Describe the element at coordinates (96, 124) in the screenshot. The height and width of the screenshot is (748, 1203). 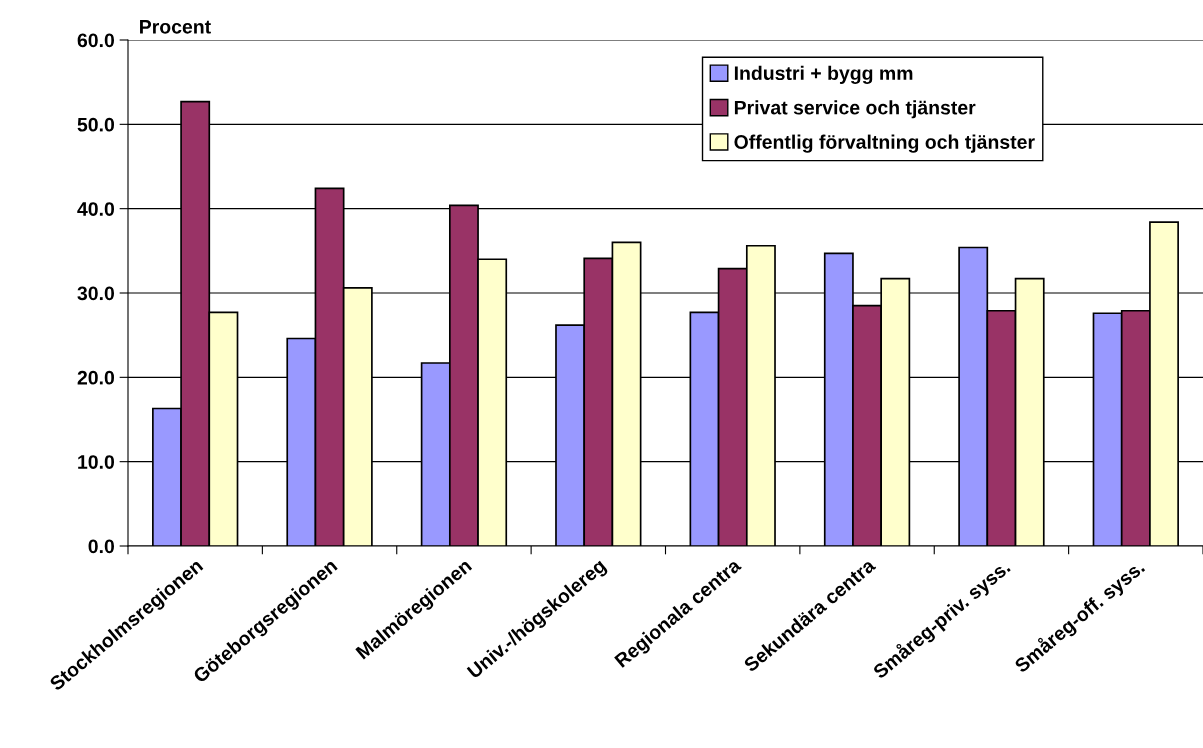
I see `y-tick-label: 50.0` at that location.